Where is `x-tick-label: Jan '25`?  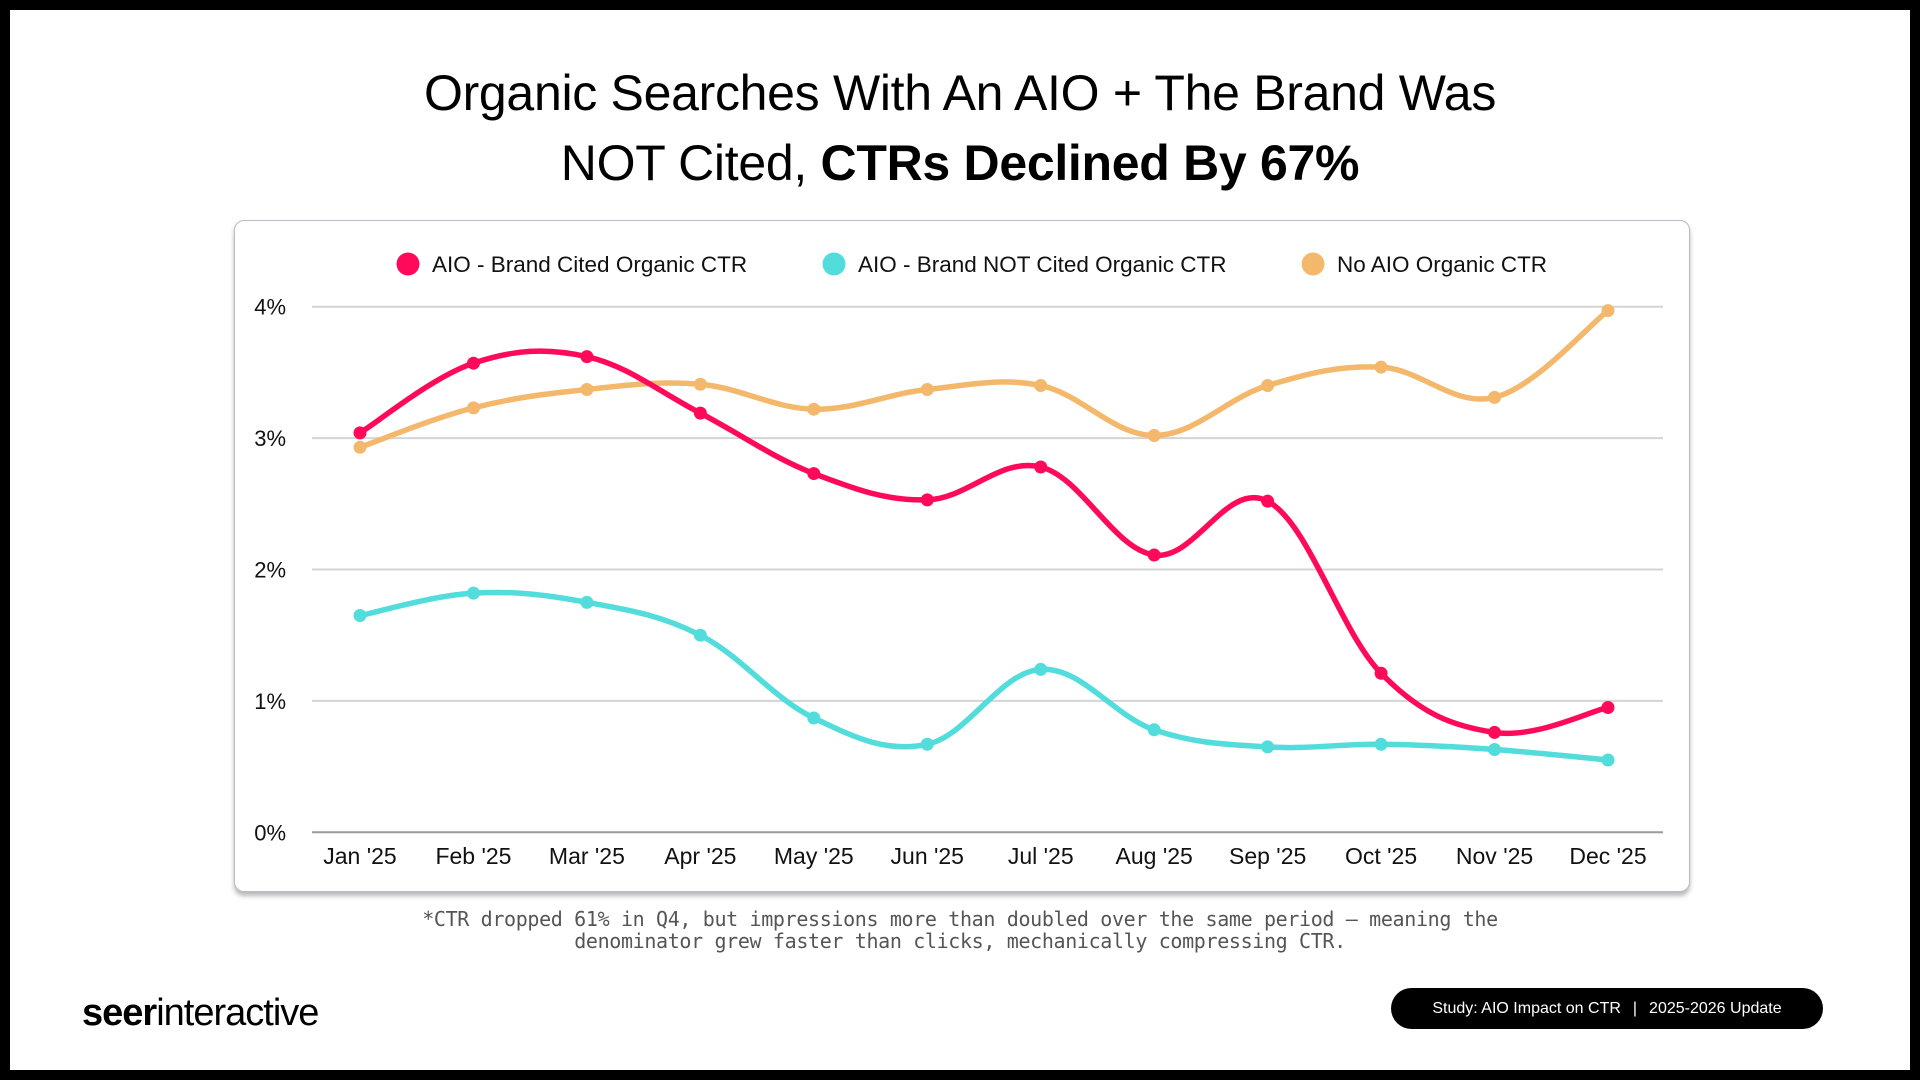
x-tick-label: Jan '25 is located at coordinates (359, 856).